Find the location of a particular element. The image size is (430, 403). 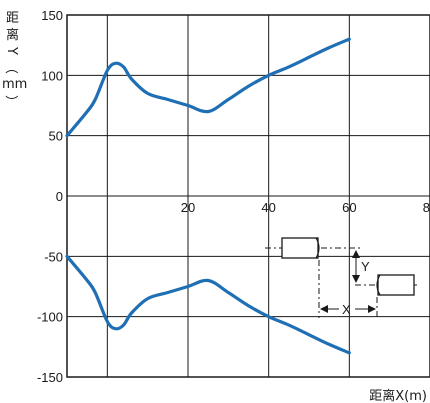

y-tick-label: 150 is located at coordinates (52, 15).